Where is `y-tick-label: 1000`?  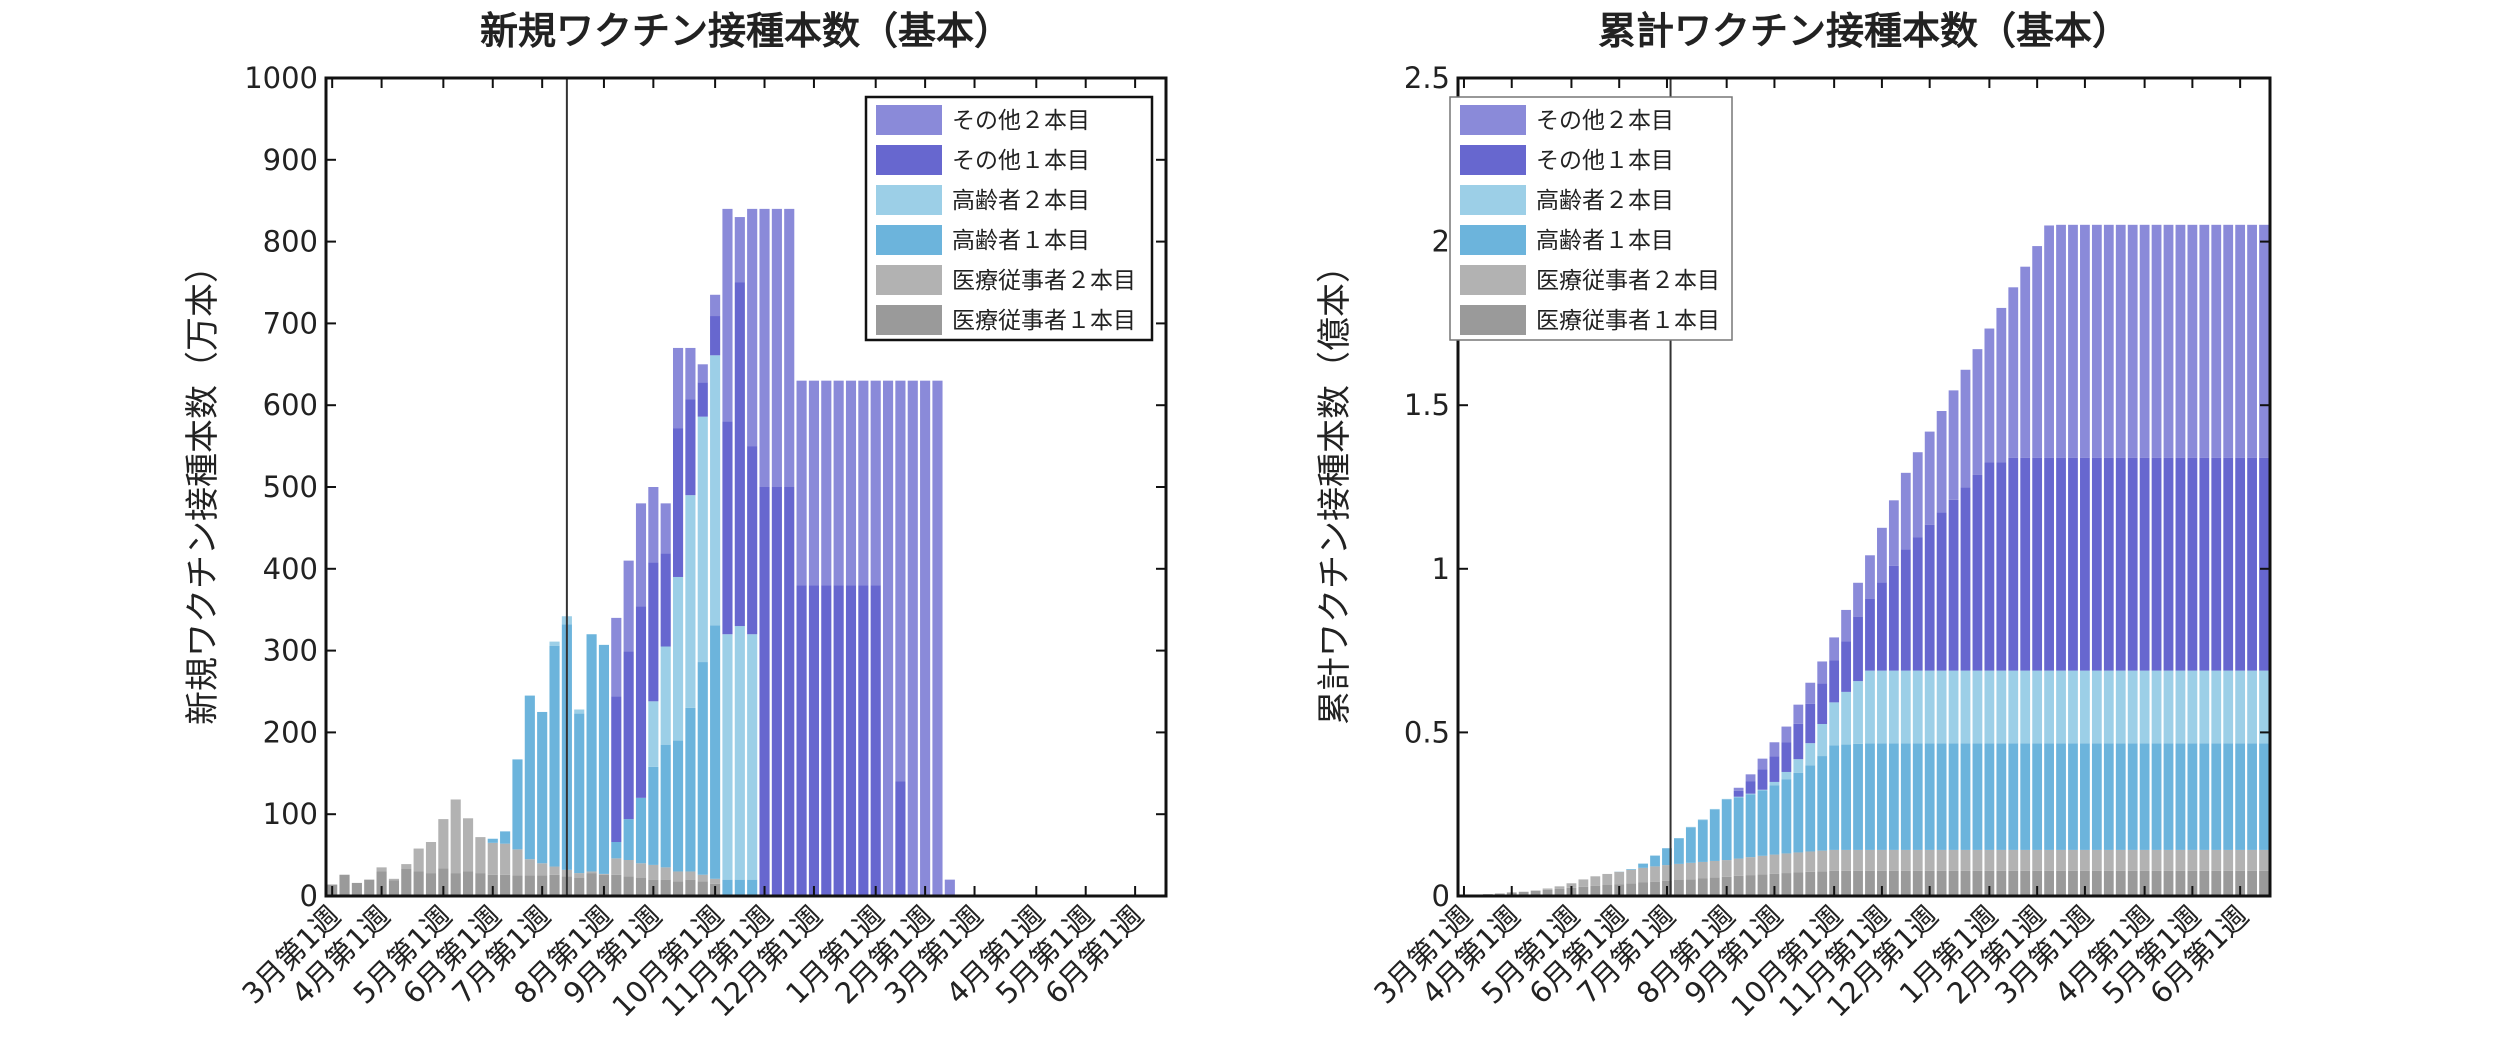 y-tick-label: 1000 is located at coordinates (281, 78).